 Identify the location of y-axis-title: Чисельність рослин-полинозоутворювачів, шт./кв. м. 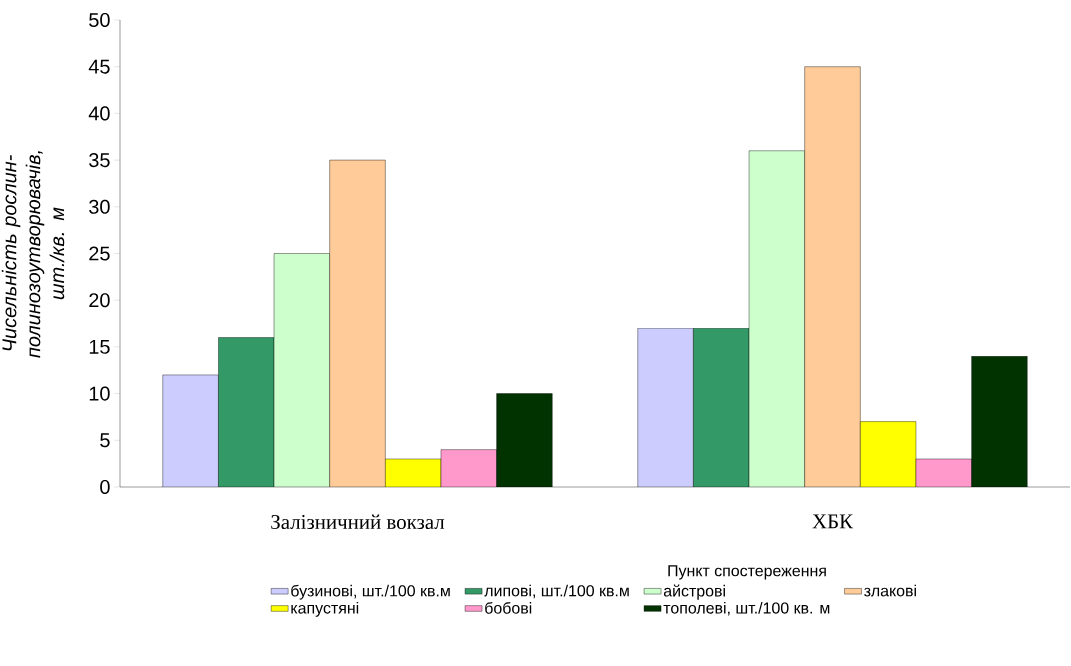
(33, 254).